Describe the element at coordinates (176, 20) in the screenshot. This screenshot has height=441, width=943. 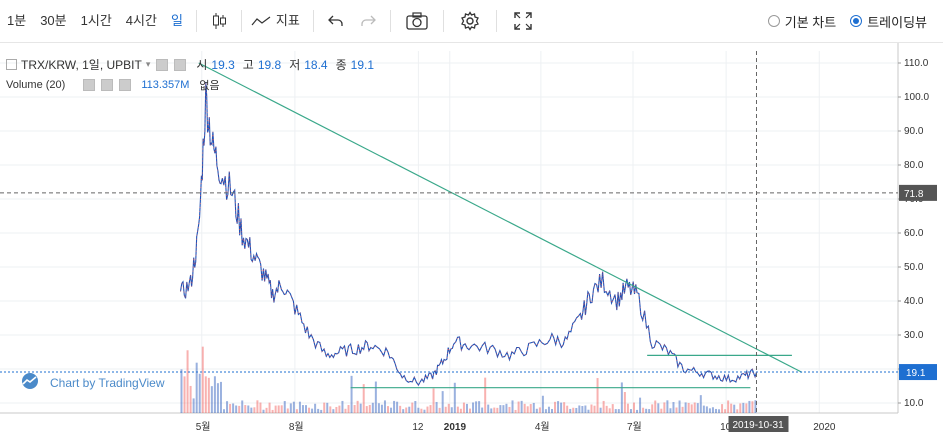
I see `interval-day: 일` at that location.